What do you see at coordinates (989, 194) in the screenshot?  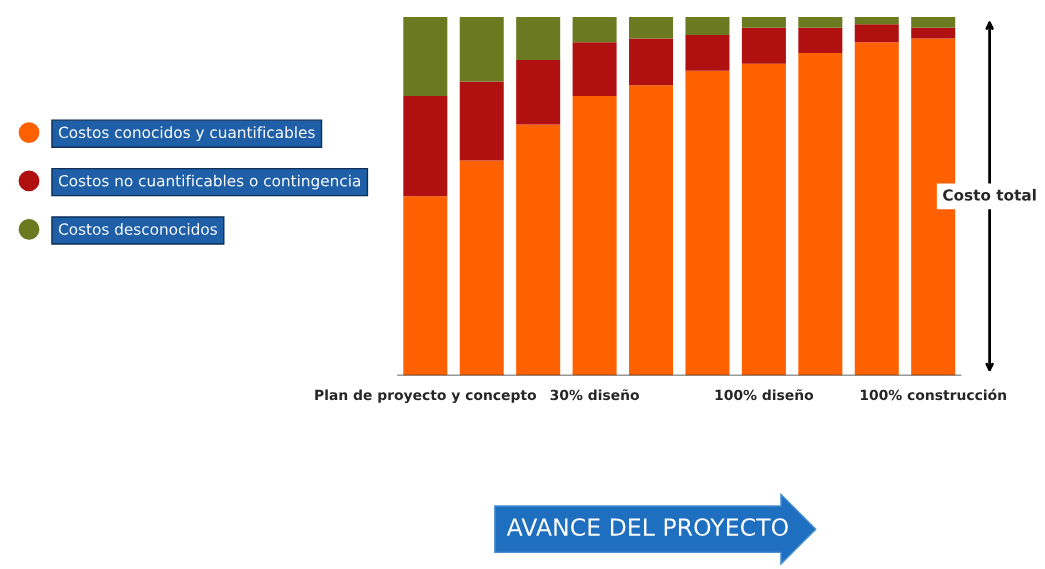 I see `annotation: Costo total` at bounding box center [989, 194].